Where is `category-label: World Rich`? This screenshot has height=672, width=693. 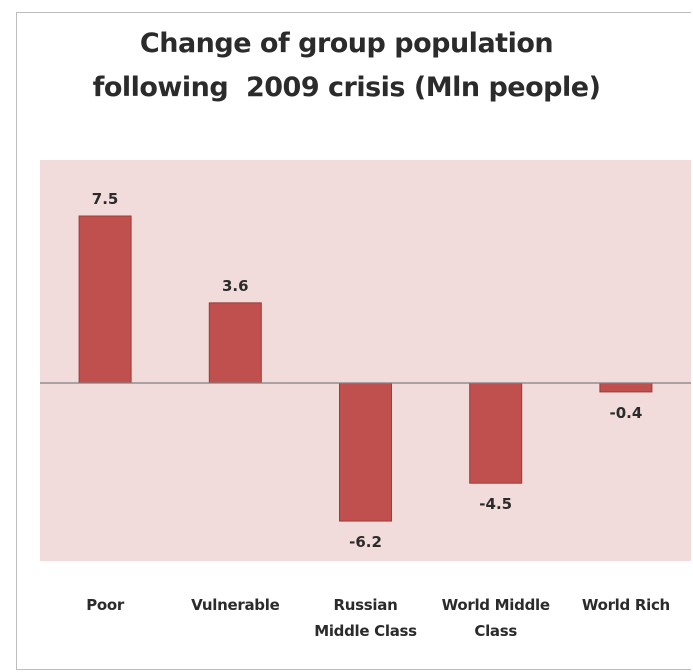 category-label: World Rich is located at coordinates (626, 605).